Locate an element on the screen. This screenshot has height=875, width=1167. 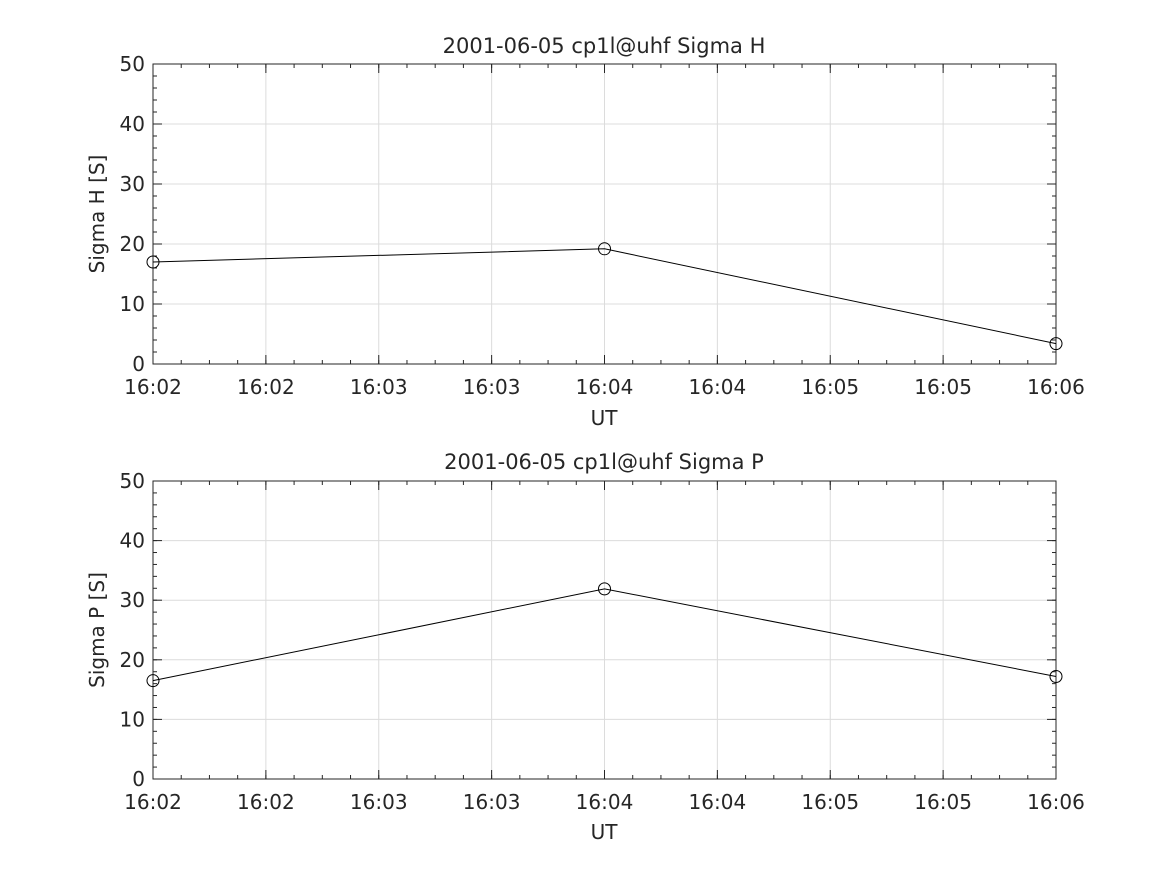
chart-title: 2001-06-05 cp1l@uhf Sigma P is located at coordinates (604, 462).